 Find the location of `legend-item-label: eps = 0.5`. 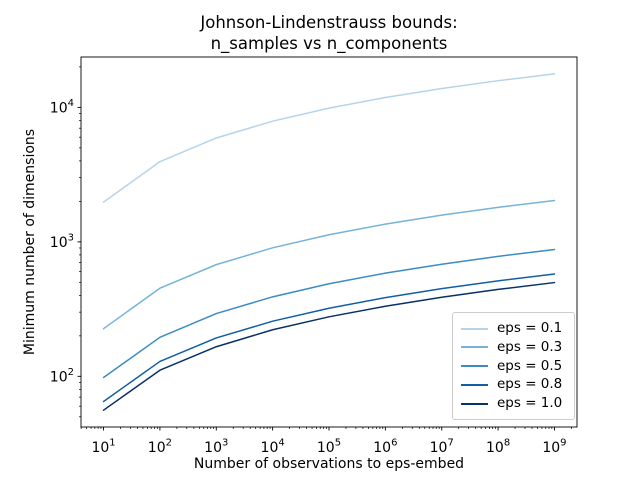

legend-item-label: eps = 0.5 is located at coordinates (530, 365).